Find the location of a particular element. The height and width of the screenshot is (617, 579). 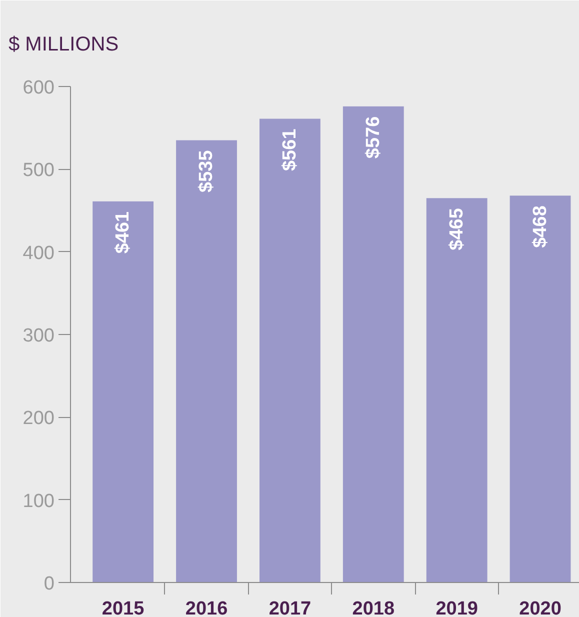

y-tick-label: 600 is located at coordinates (38, 88).